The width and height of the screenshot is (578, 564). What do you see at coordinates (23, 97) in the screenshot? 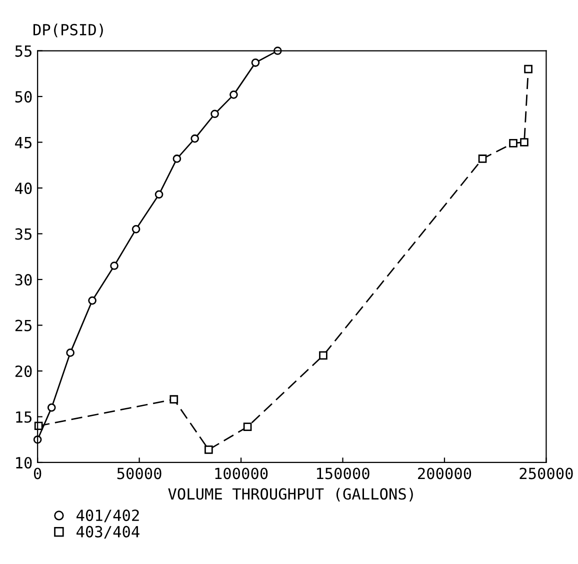
I see `y-tick-label: 50` at bounding box center [23, 97].